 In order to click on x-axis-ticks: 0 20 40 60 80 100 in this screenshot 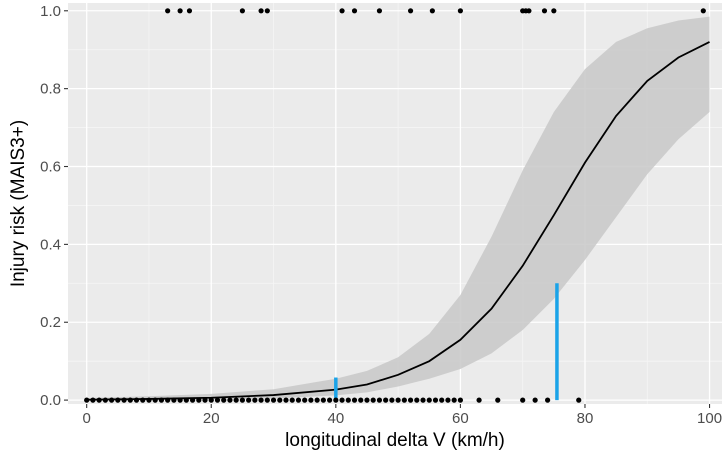, I will do `click(402, 415)`.